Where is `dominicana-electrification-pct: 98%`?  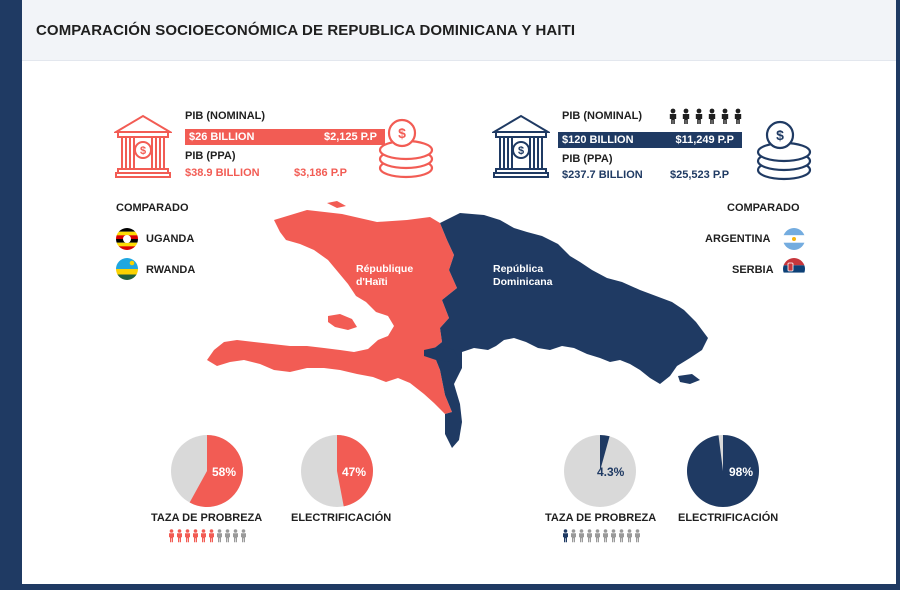 dominicana-electrification-pct: 98% is located at coordinates (741, 472).